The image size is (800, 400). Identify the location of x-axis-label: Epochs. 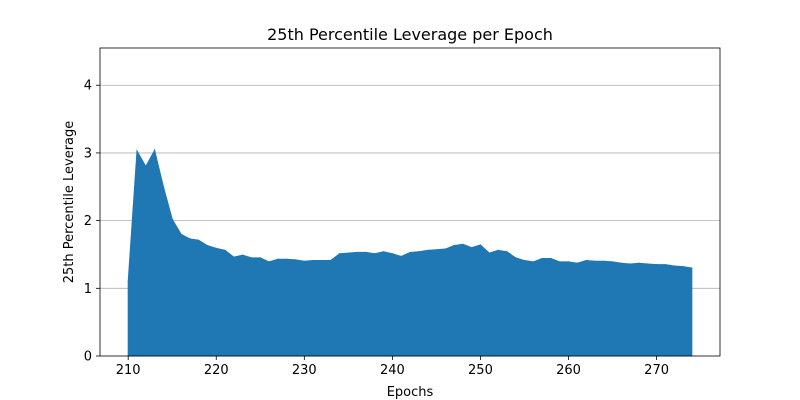
(410, 392).